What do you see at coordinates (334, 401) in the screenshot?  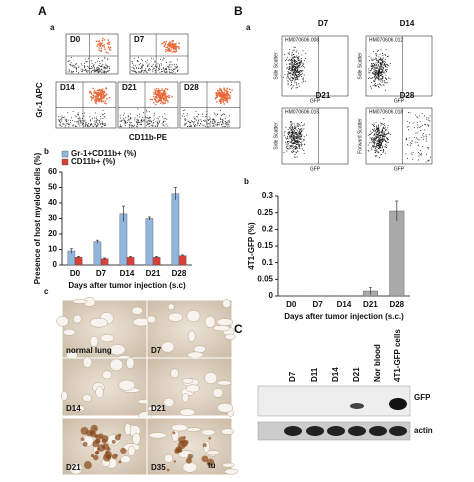 I see `blot-gfp` at bounding box center [334, 401].